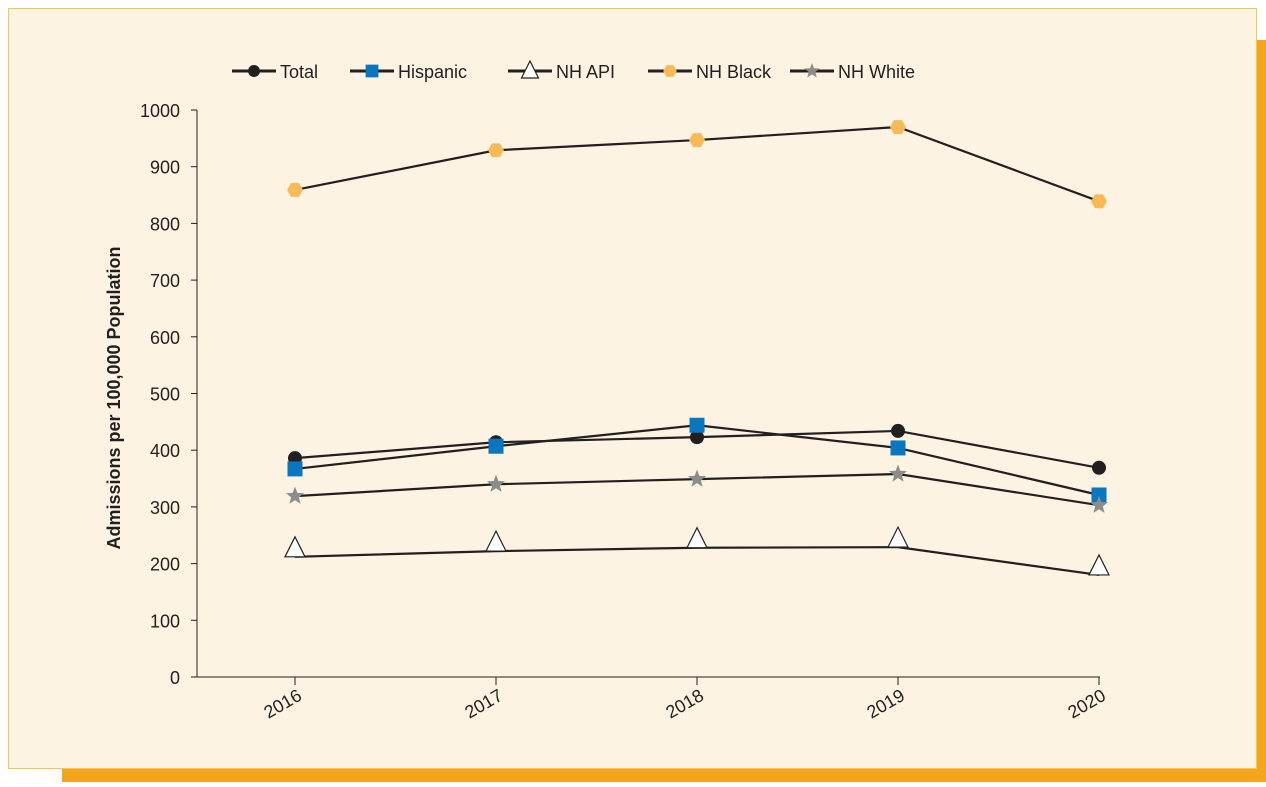  Describe the element at coordinates (299, 72) in the screenshot. I see `legend-label: Total` at that location.